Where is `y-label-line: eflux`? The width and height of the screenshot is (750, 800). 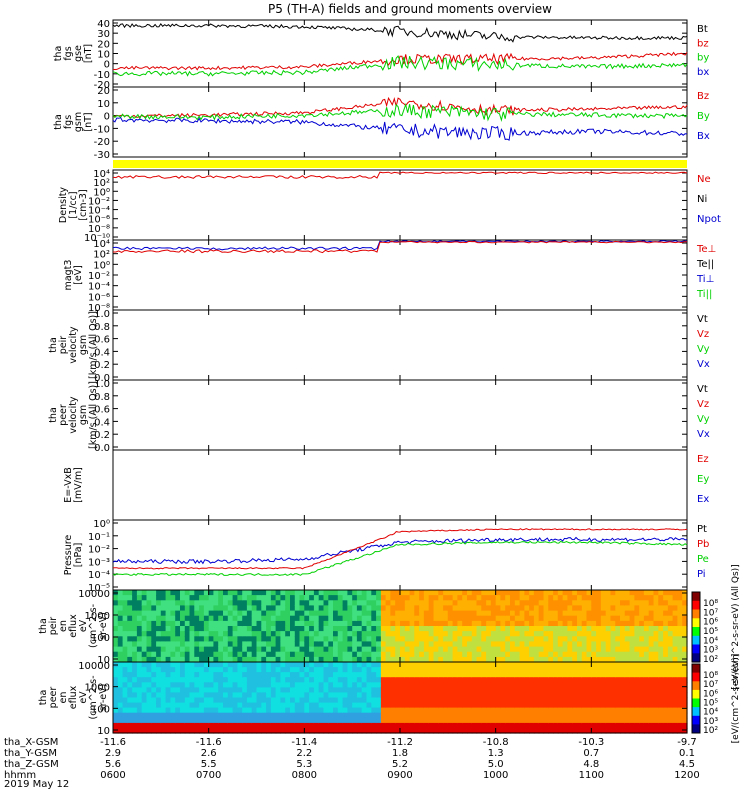 y-label-line: eflux is located at coordinates (73, 697).